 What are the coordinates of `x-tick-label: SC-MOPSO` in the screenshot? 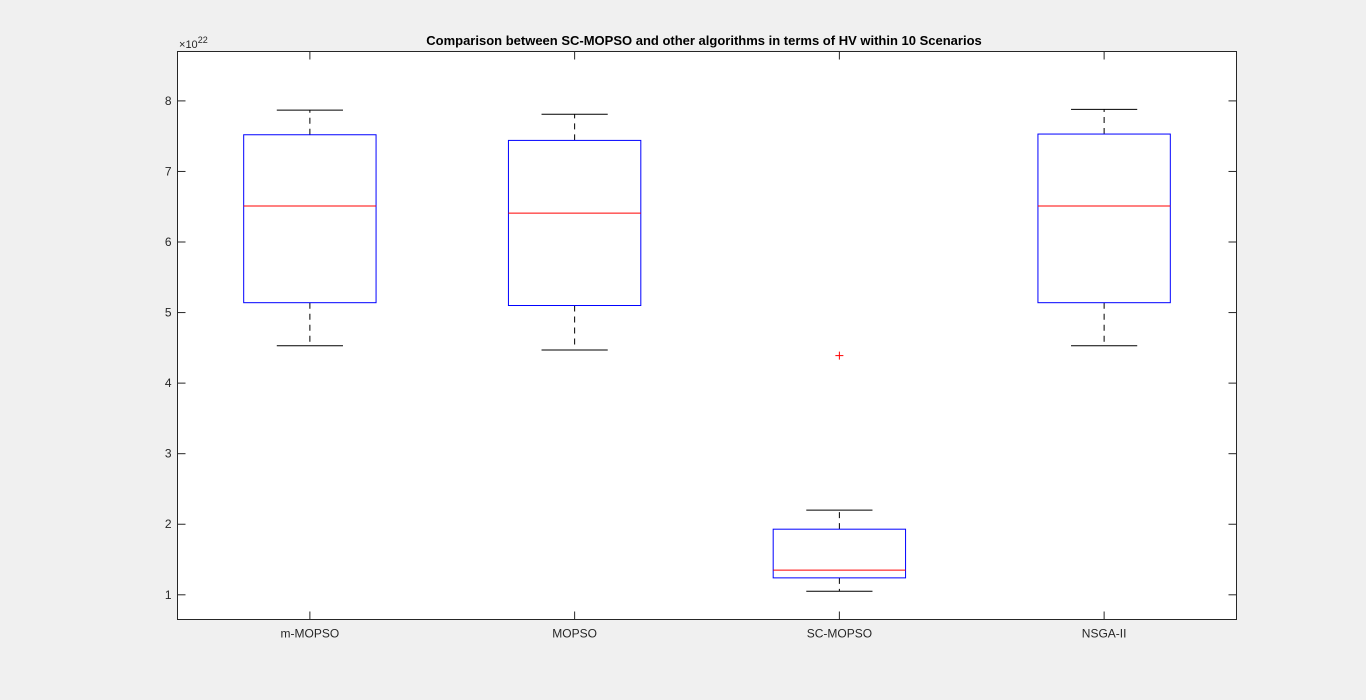 It's located at (839, 634).